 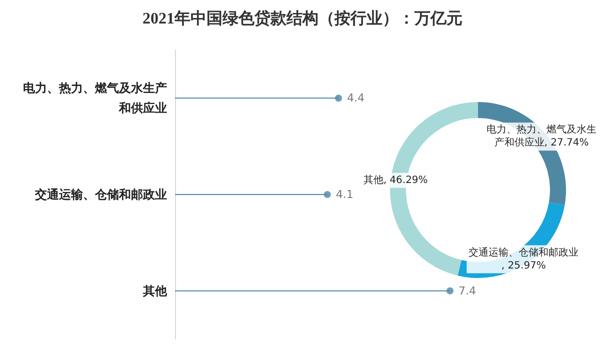 I want to click on y-tick-label: 交通运输、仓储和邮政业, so click(x=100, y=195).